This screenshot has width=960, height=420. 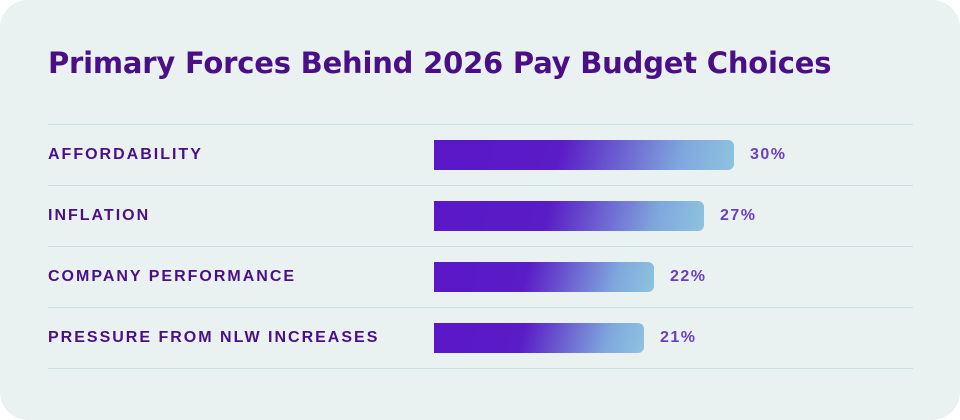 What do you see at coordinates (125, 154) in the screenshot?
I see `category-label: AFFORDABILITY` at bounding box center [125, 154].